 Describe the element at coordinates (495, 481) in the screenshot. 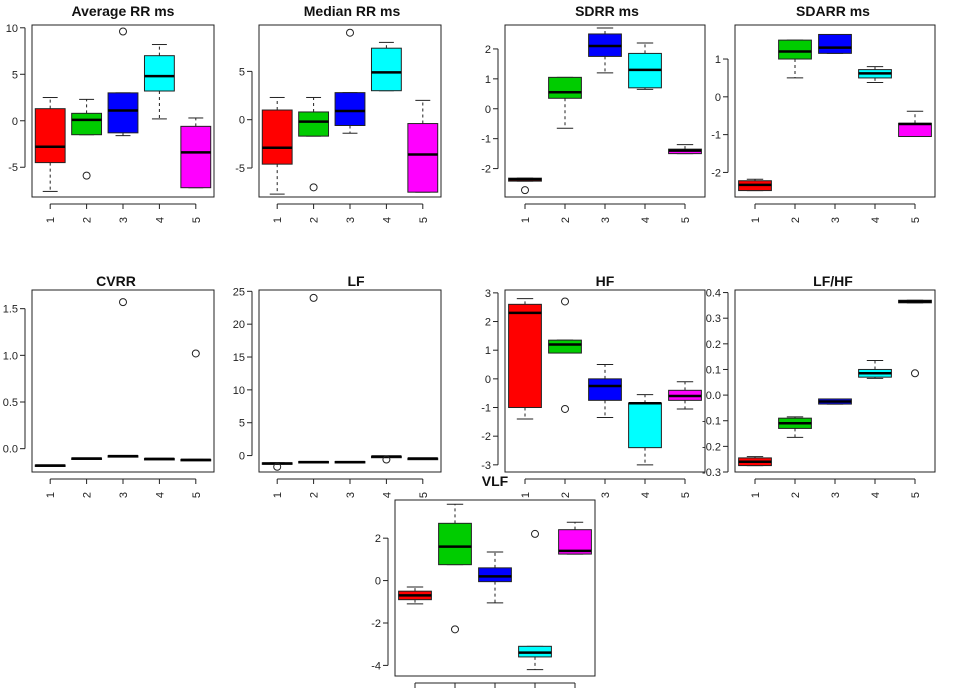

I see `panel-title: VLF` at that location.